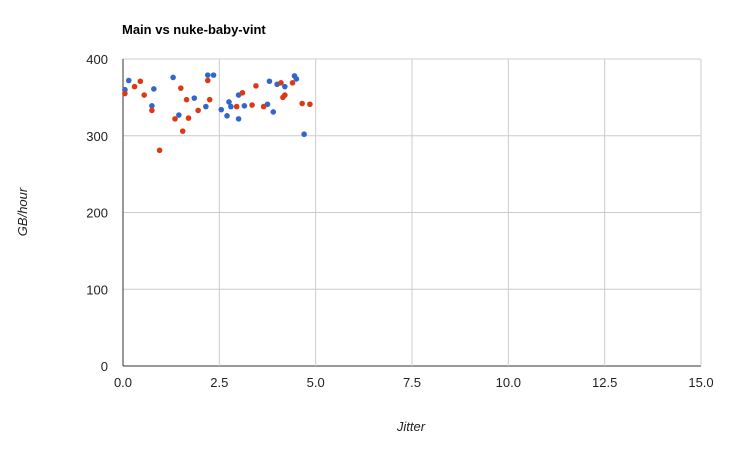  Describe the element at coordinates (316, 382) in the screenshot. I see `x-tick-label: 5.0` at that location.